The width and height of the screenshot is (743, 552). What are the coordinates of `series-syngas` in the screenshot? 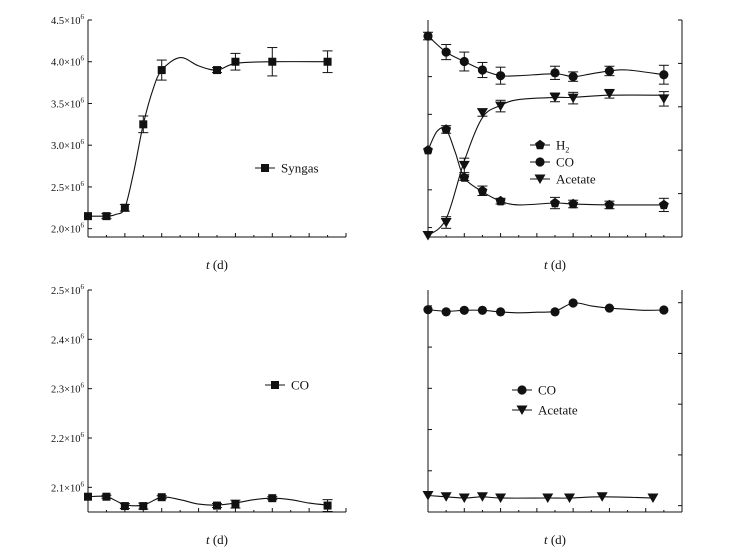 It's located at (208, 134).